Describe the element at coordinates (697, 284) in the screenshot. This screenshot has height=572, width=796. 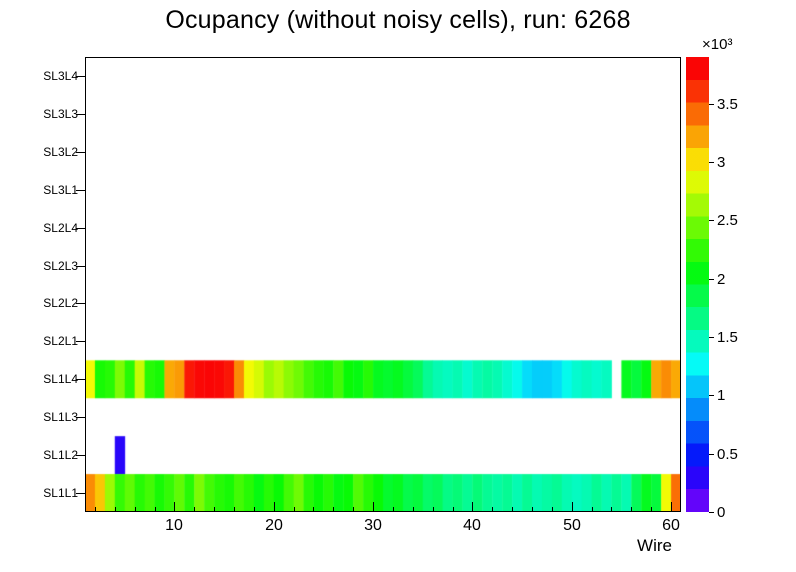
I see `colorbar-gradient` at that location.